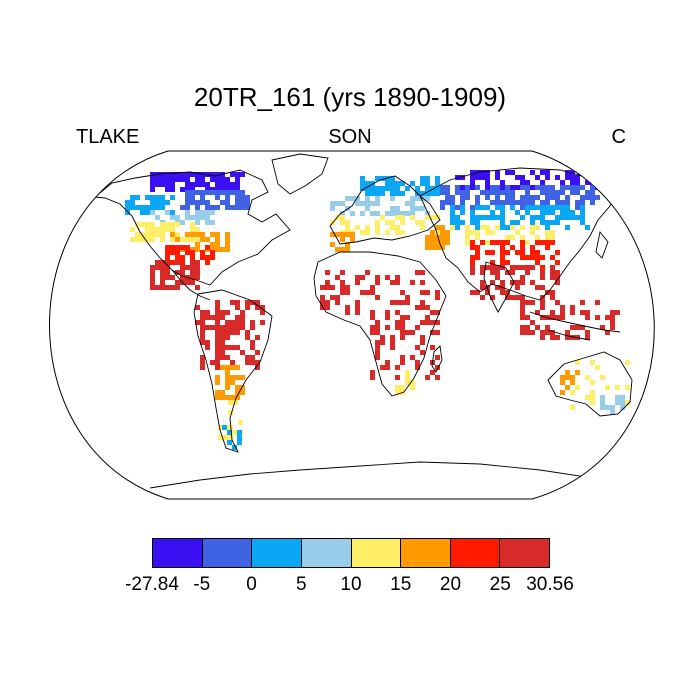 Image resolution: width=700 pixels, height=700 pixels. Describe the element at coordinates (618, 137) in the screenshot. I see `units-label: C` at that location.